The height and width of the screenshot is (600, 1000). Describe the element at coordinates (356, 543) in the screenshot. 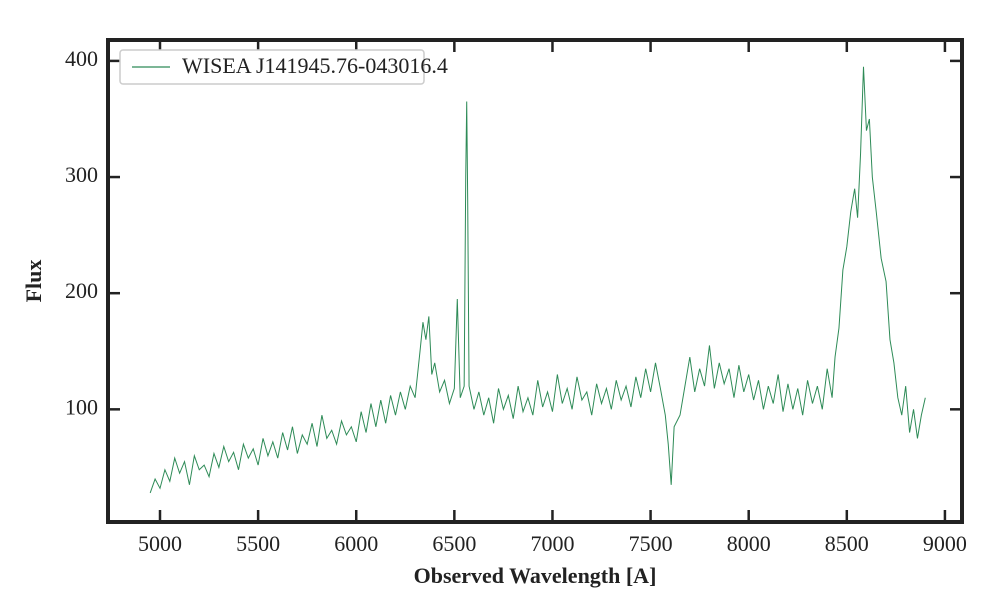

I see `x-tick-label: 6000` at that location.